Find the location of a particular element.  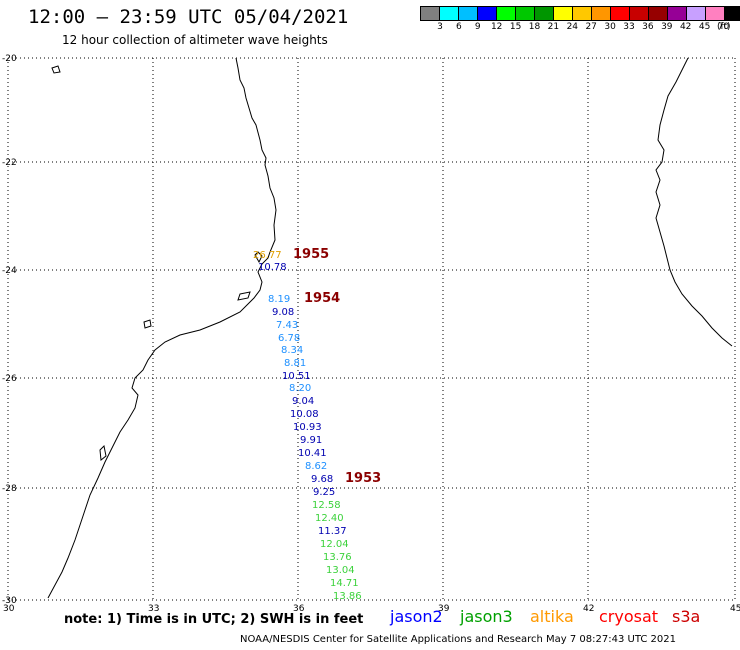

wave-height-value: 13.86 is located at coordinates (347, 596).